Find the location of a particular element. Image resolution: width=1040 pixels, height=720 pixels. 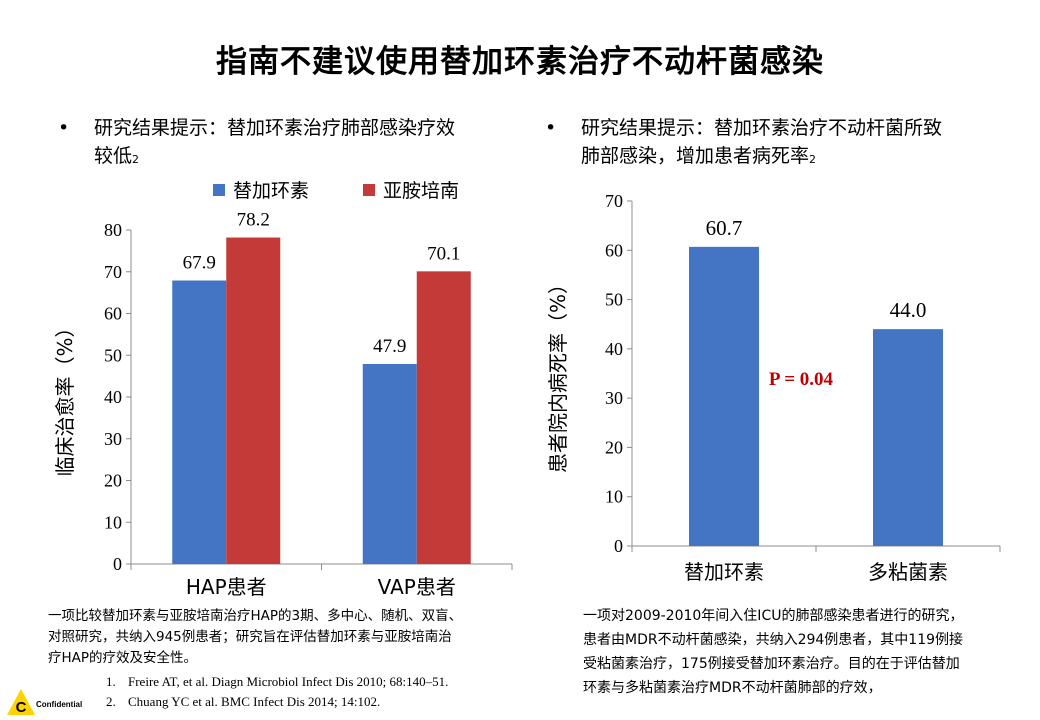

right-bullet: • 研究结果提示：替加环素治疗不动杆菌所致 肺部感染，增加患者病死率2 is located at coordinates (785, 144).